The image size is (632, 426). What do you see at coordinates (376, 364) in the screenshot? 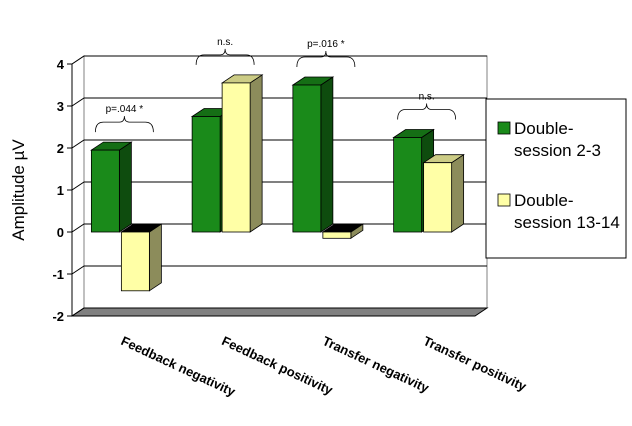
I see `x-tick-label: Transfer negativity` at bounding box center [376, 364].